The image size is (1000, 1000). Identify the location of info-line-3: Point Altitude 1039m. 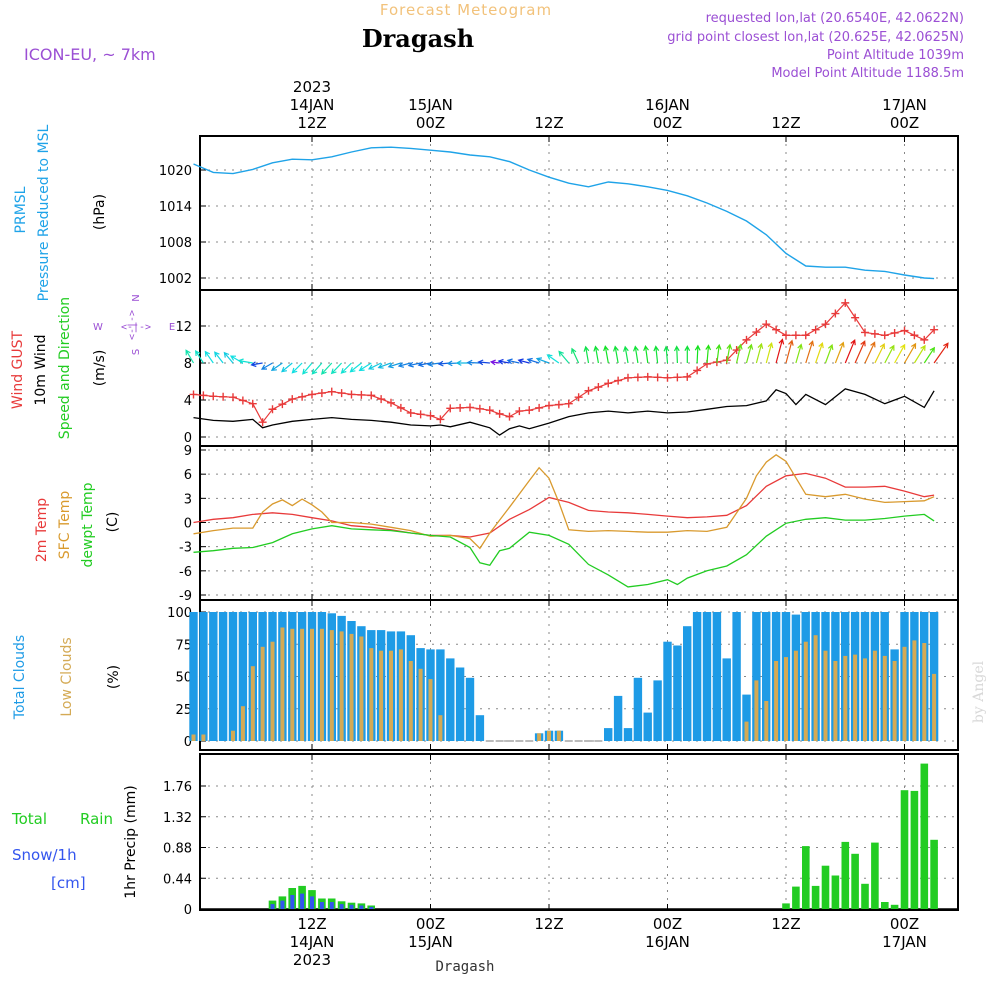
(895, 55).